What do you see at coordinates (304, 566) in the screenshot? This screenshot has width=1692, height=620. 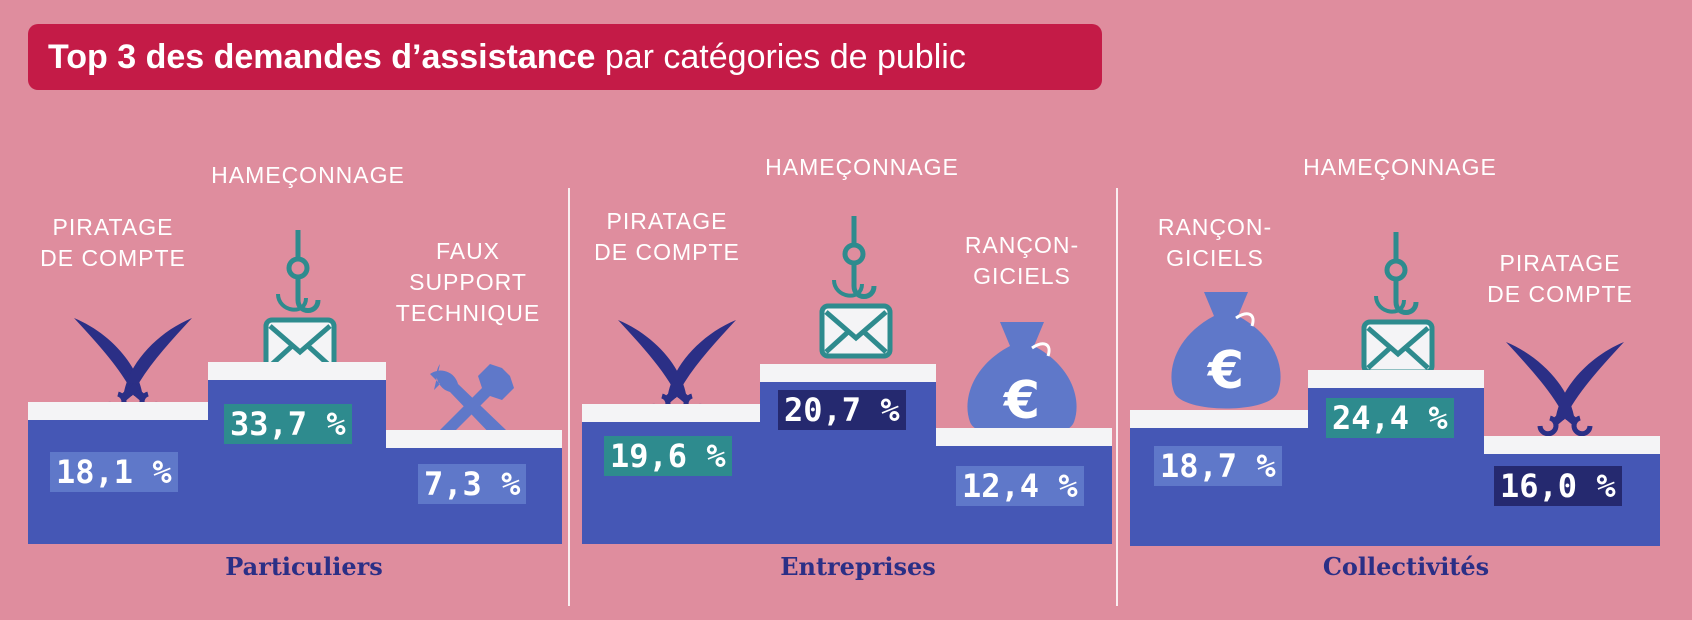 I see `panel-name: Particuliers` at bounding box center [304, 566].